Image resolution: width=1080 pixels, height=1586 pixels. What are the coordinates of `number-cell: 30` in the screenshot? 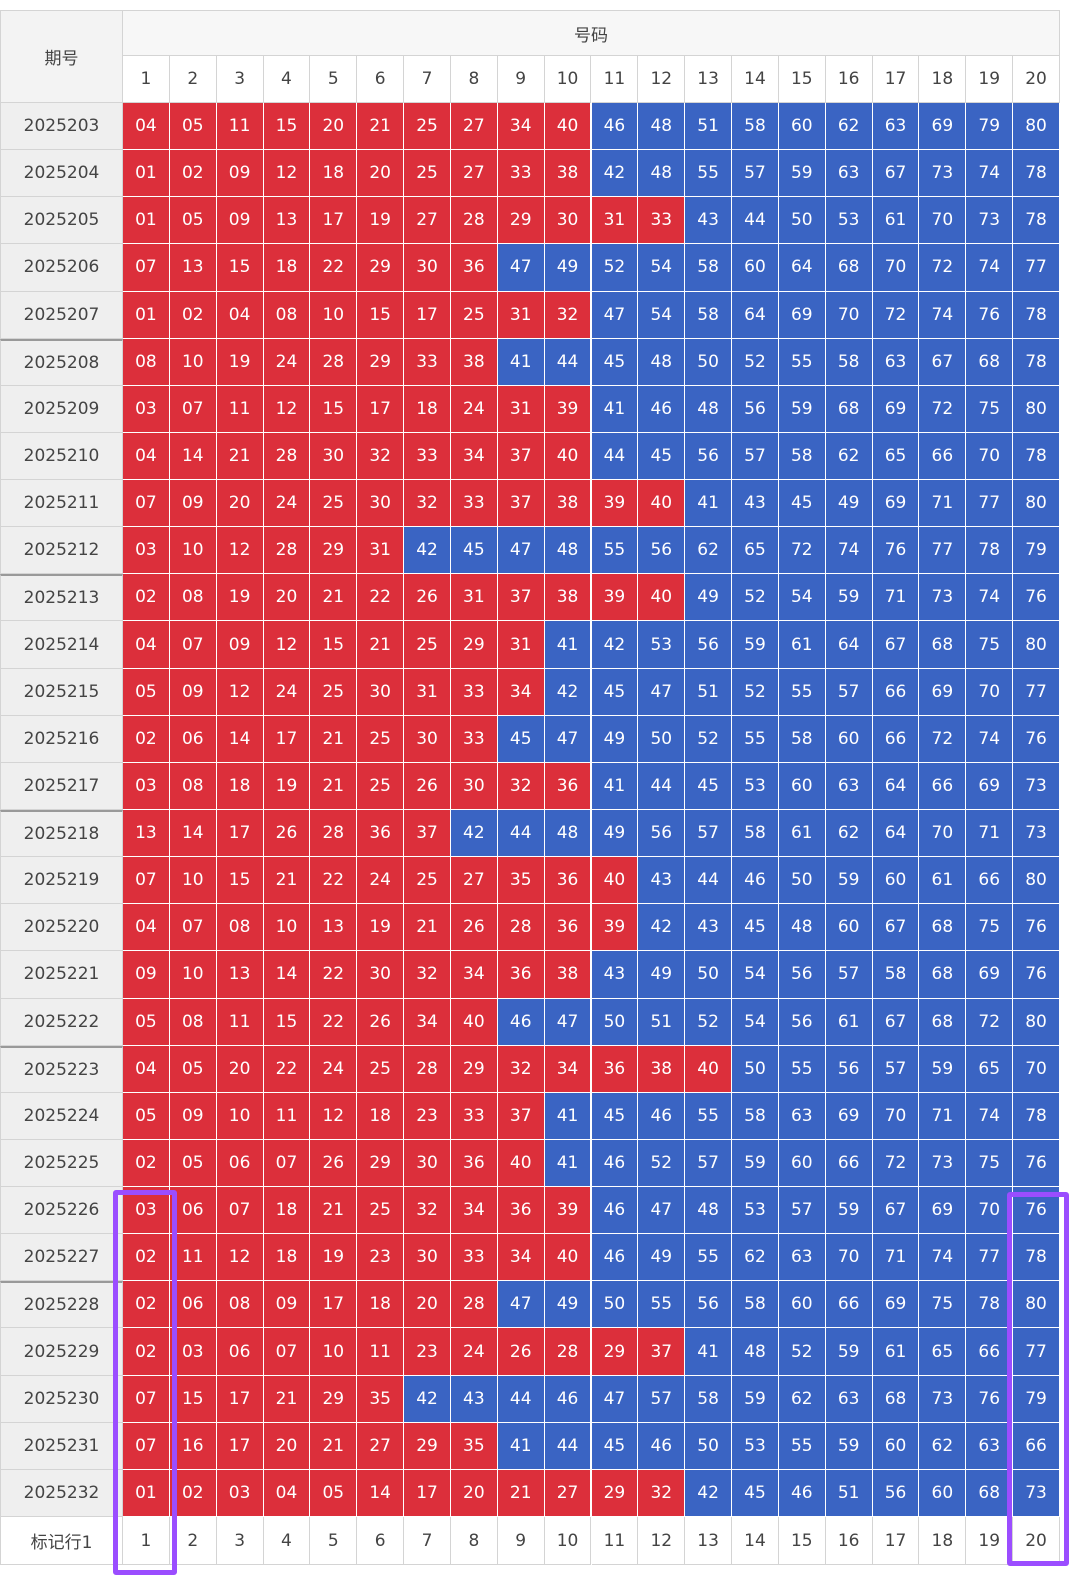 It's located at (381, 692).